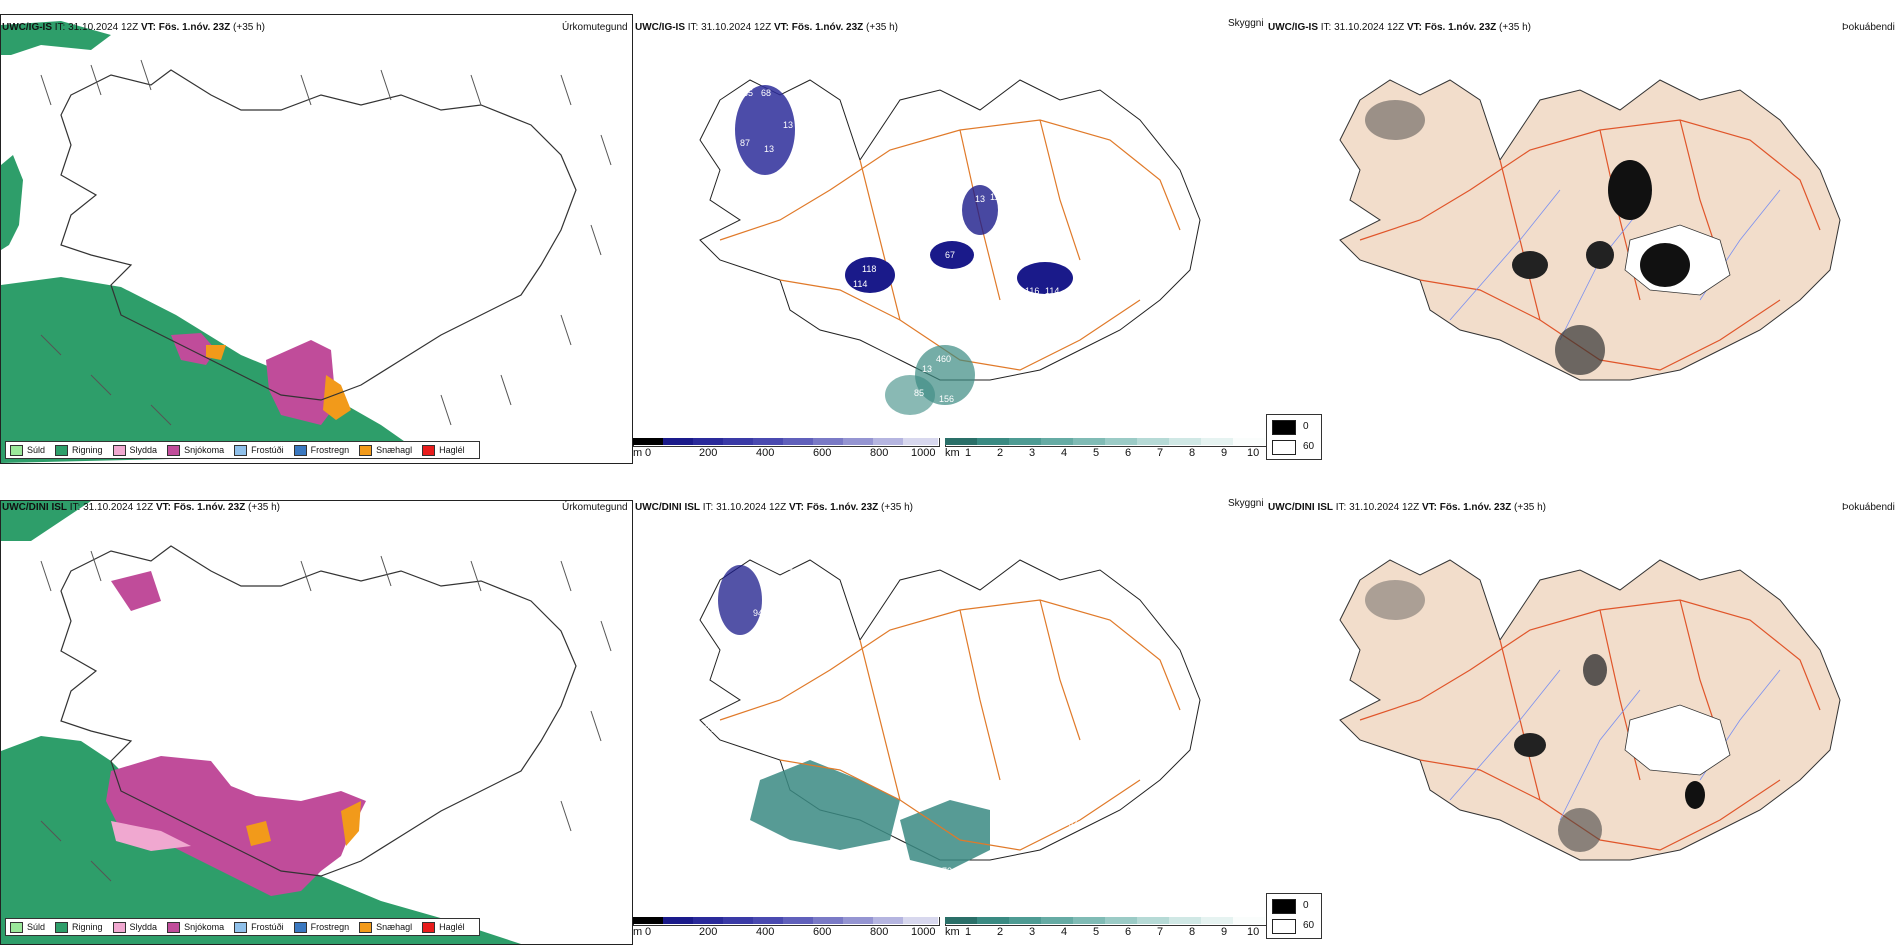 The image size is (1900, 950). I want to click on cloud-dark-value: 0, so click(1306, 905).